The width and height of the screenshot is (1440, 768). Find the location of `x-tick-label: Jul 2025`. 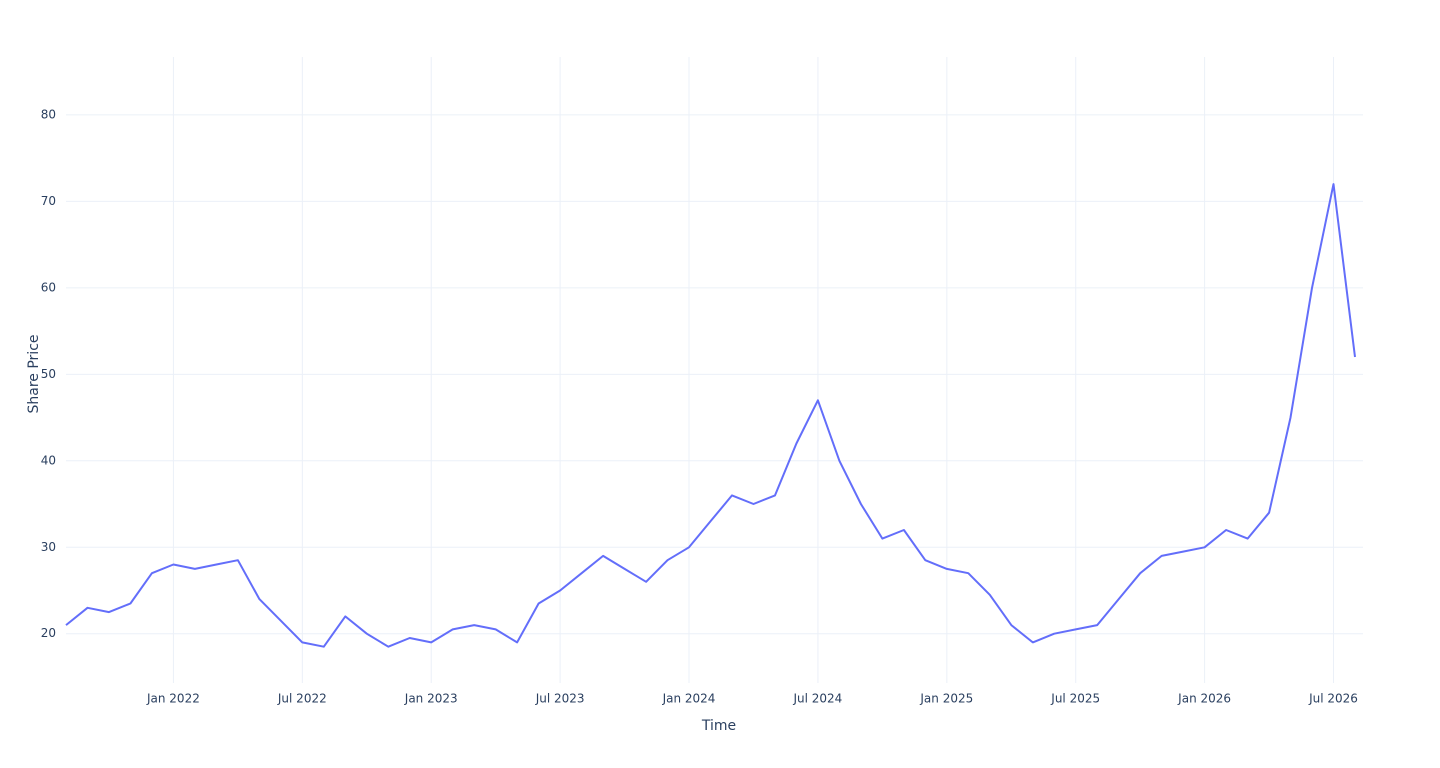

x-tick-label: Jul 2025 is located at coordinates (1075, 699).